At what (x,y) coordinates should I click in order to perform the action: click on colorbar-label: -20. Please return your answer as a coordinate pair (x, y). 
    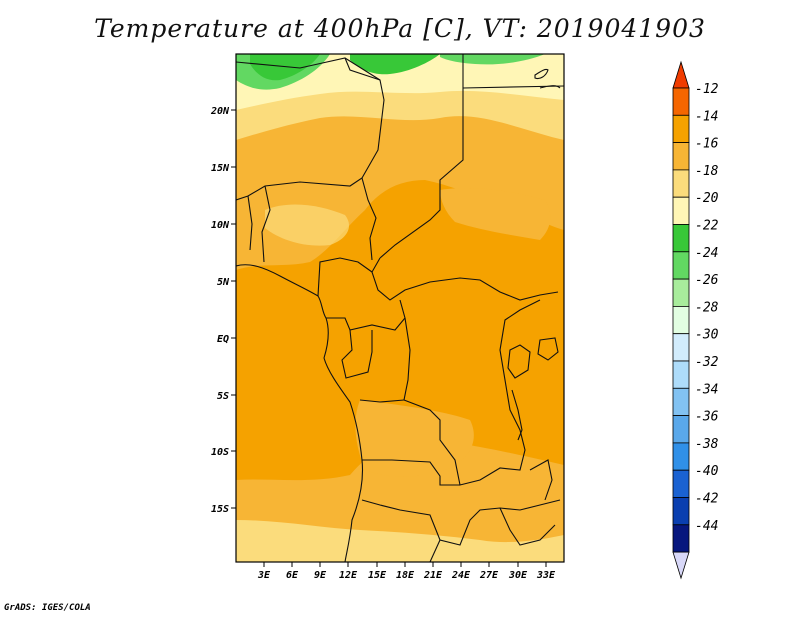
    Looking at the image, I should click on (707, 198).